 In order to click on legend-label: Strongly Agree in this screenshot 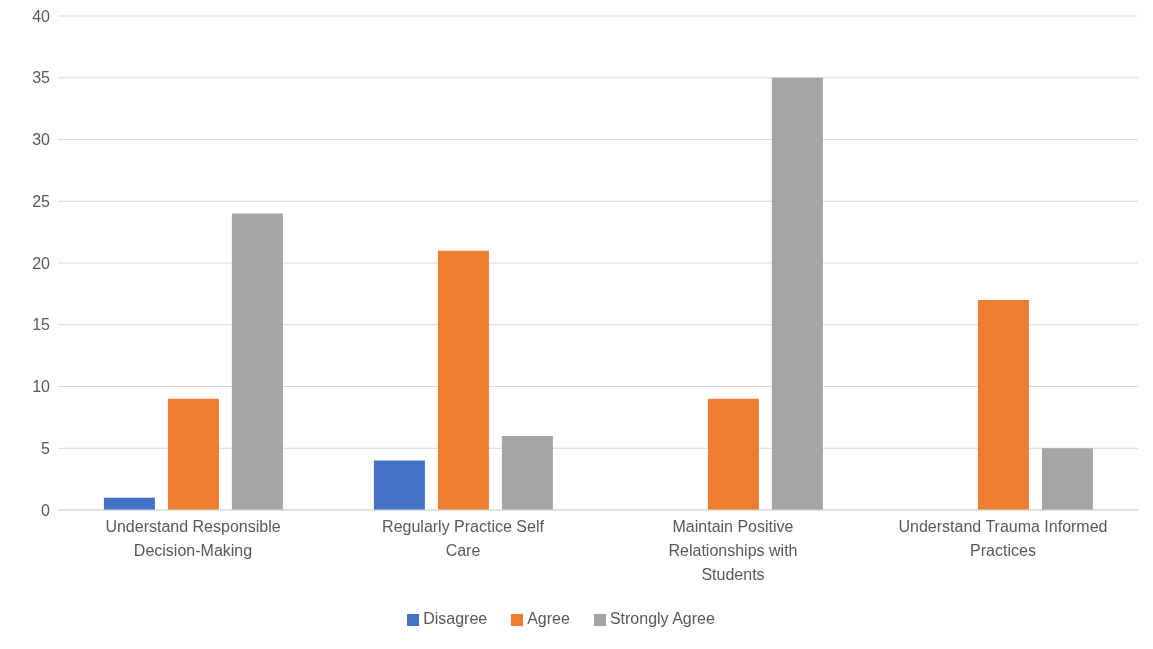, I will do `click(662, 618)`.